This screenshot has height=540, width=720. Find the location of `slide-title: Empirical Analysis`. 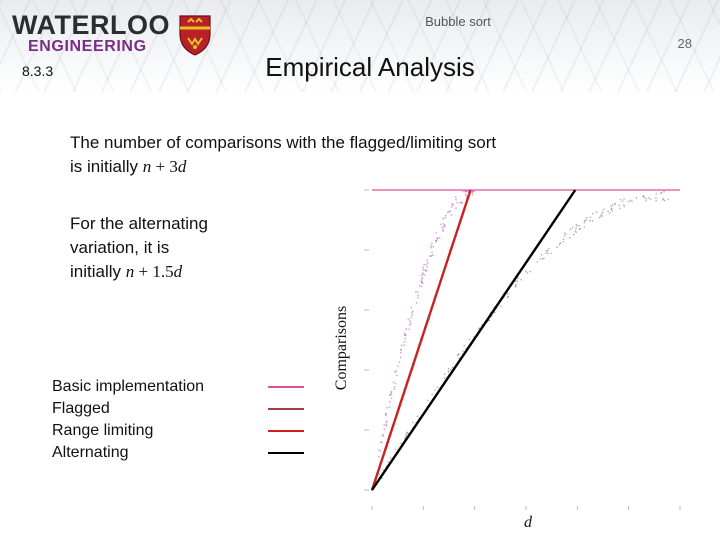

slide-title: Empirical Analysis is located at coordinates (370, 67).